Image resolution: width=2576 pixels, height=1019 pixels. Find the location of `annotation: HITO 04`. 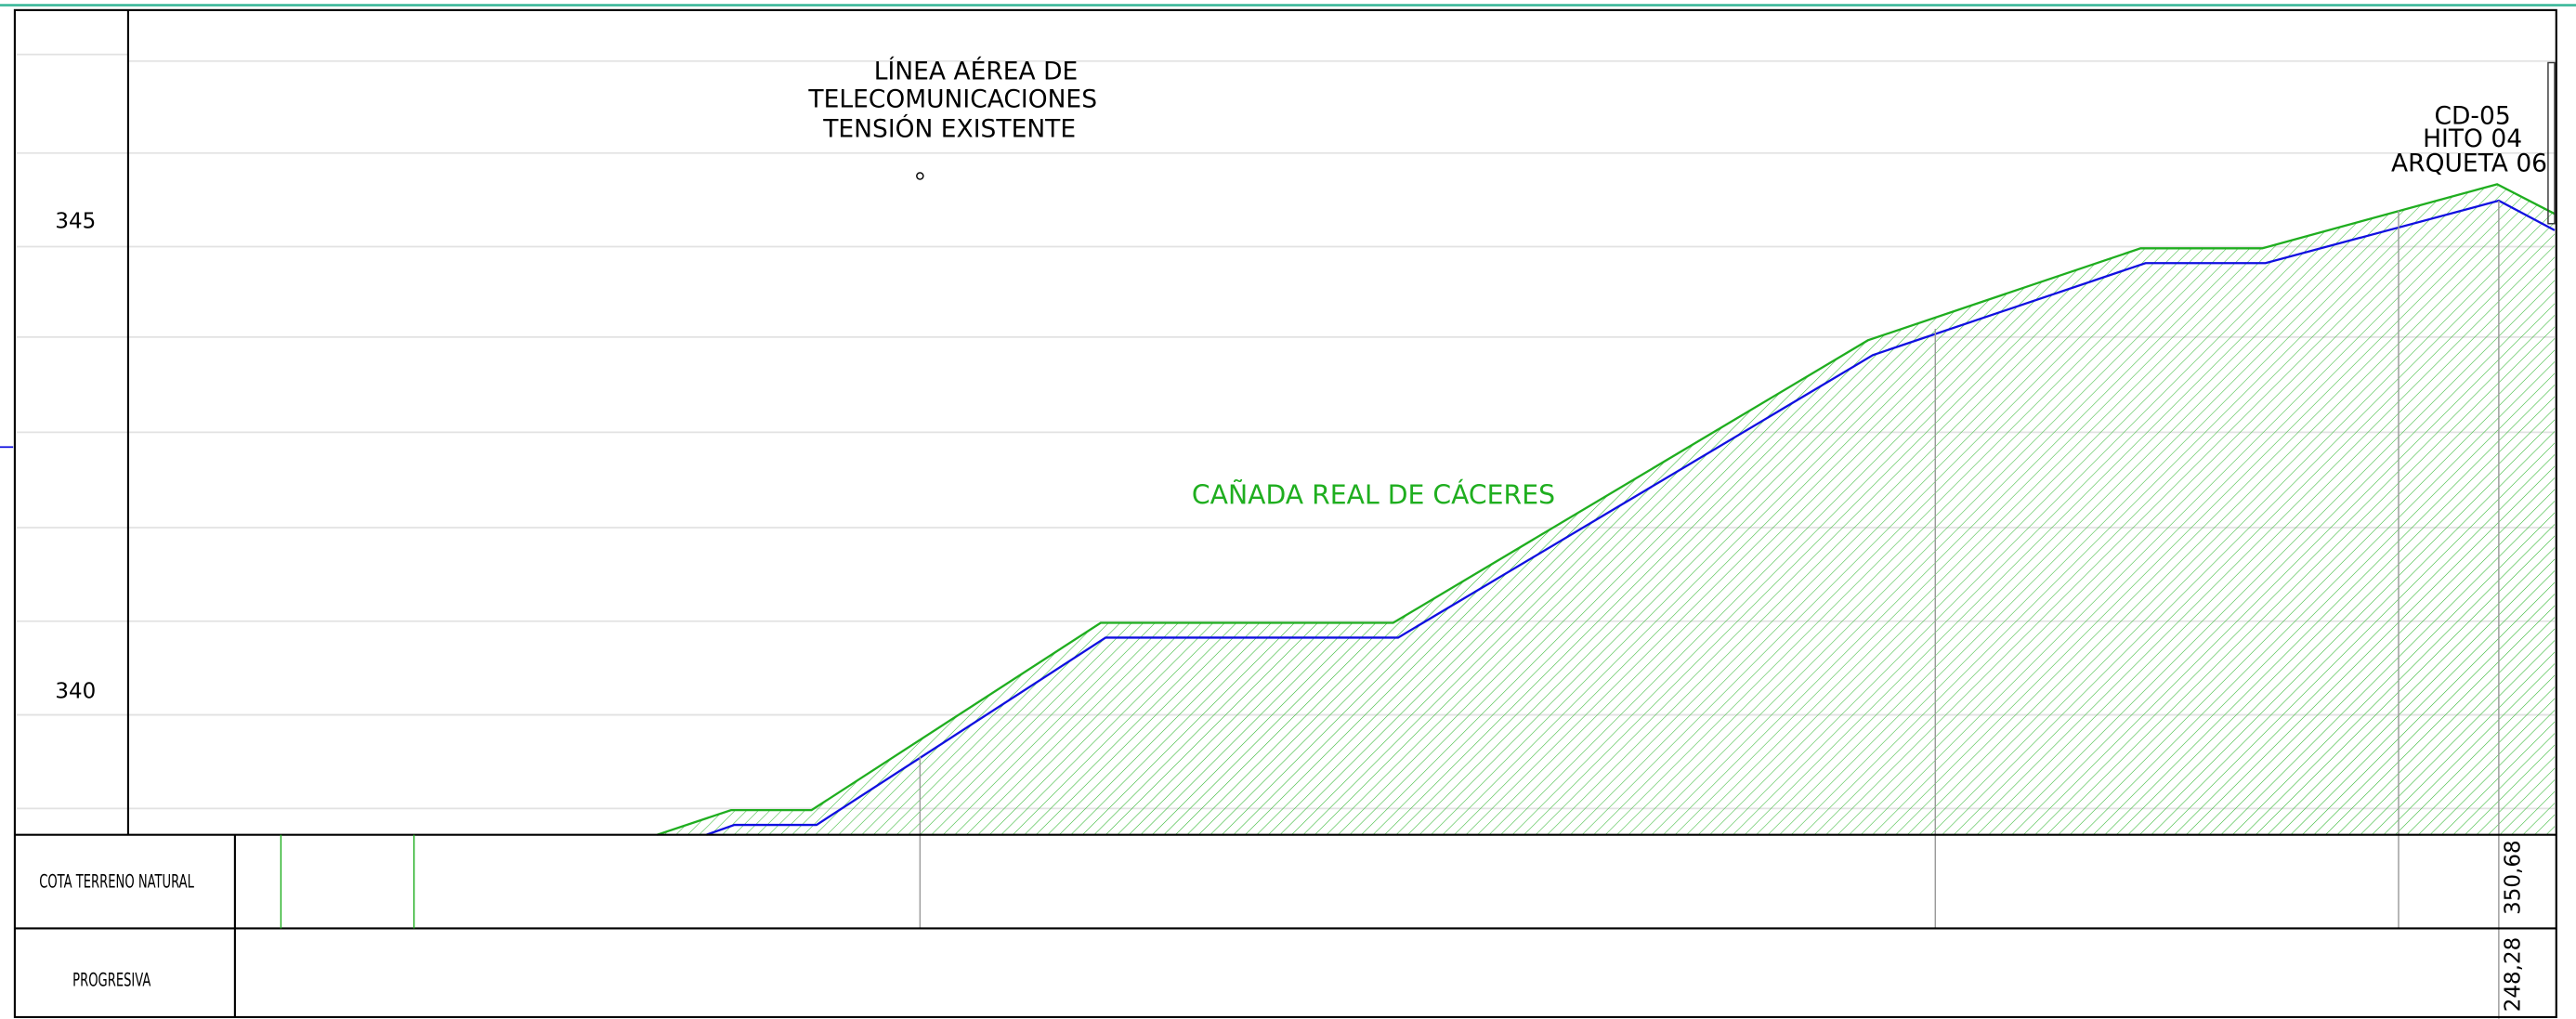

annotation: HITO 04 is located at coordinates (2473, 139).